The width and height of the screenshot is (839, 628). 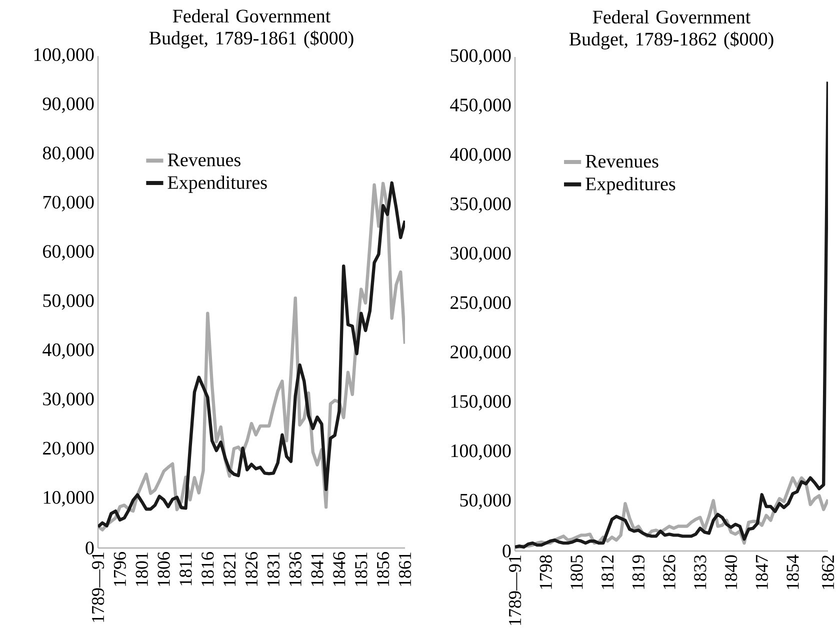 I want to click on x-tick-label: 1816, so click(x=208, y=569).